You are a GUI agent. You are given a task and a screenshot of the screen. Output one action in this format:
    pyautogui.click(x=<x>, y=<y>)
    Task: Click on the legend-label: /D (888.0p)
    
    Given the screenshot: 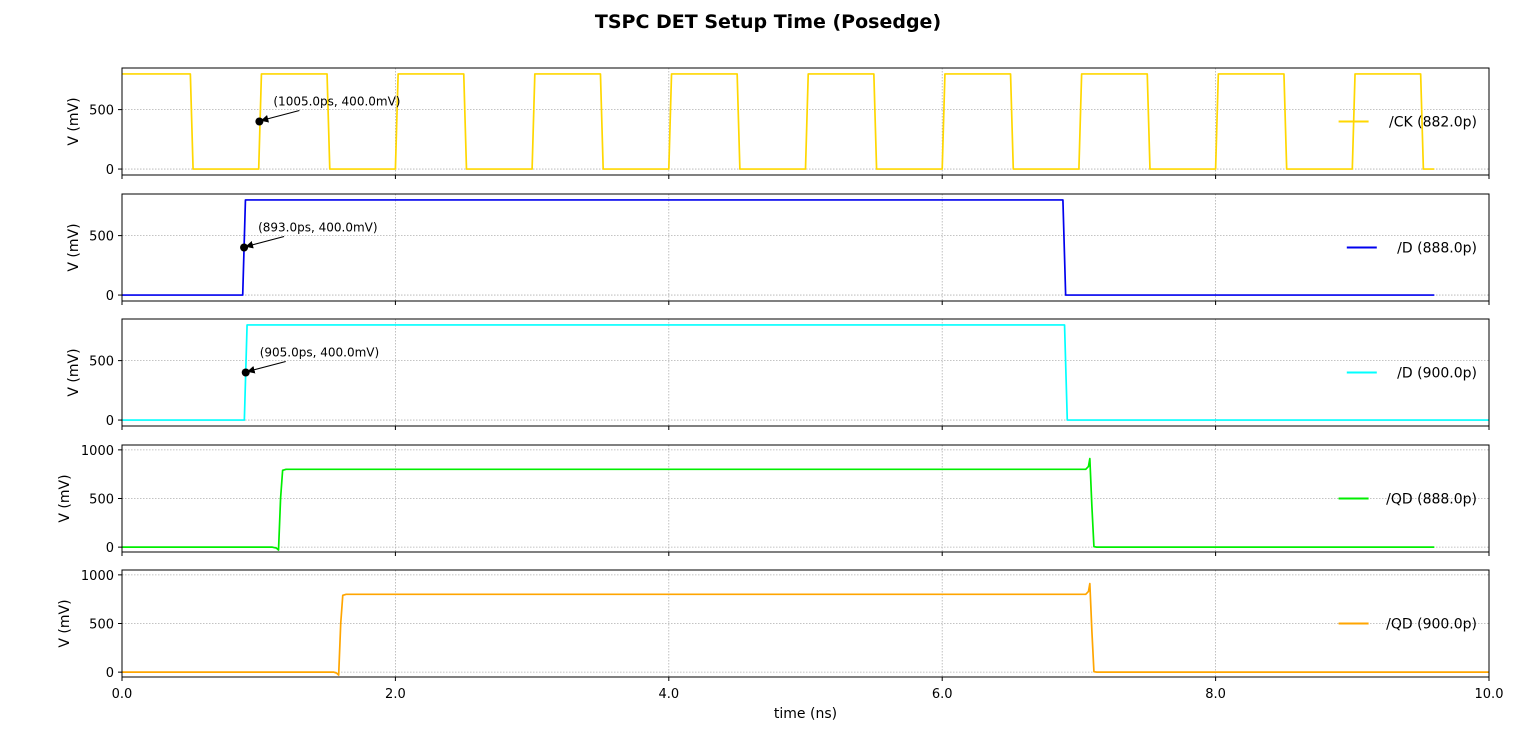 What is the action you would take?
    pyautogui.click(x=1437, y=249)
    